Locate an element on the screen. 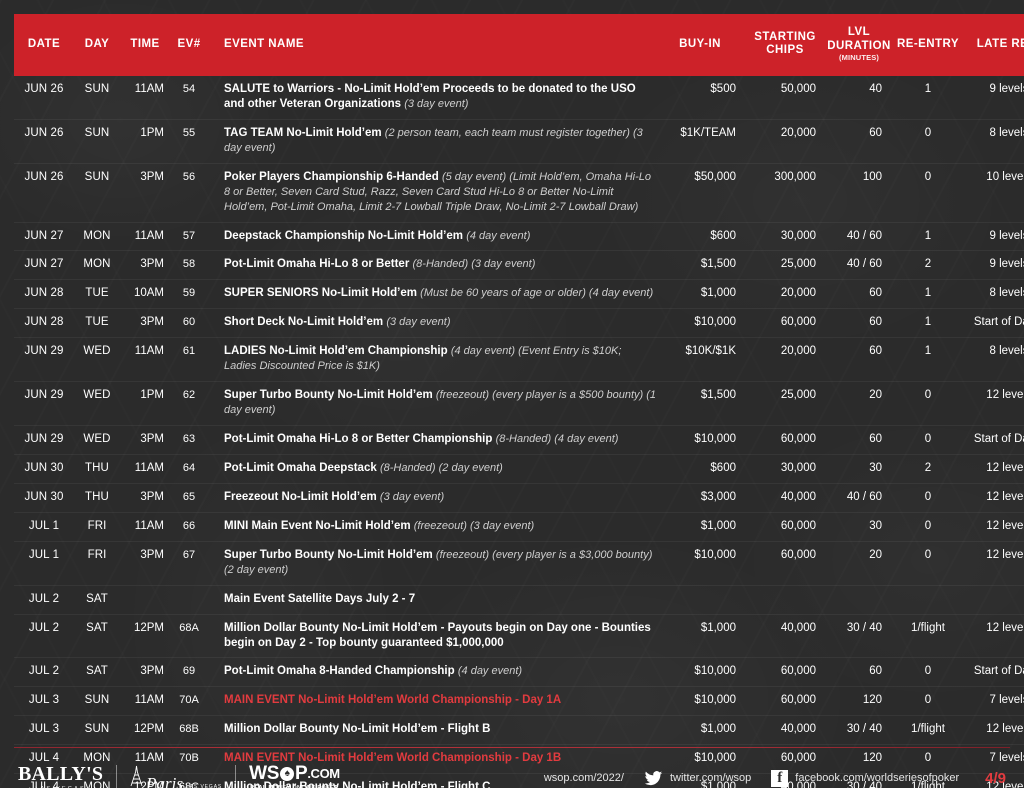 Image resolution: width=1024 pixels, height=788 pixels. cell-buy-in: $3,000 is located at coordinates (718, 496).